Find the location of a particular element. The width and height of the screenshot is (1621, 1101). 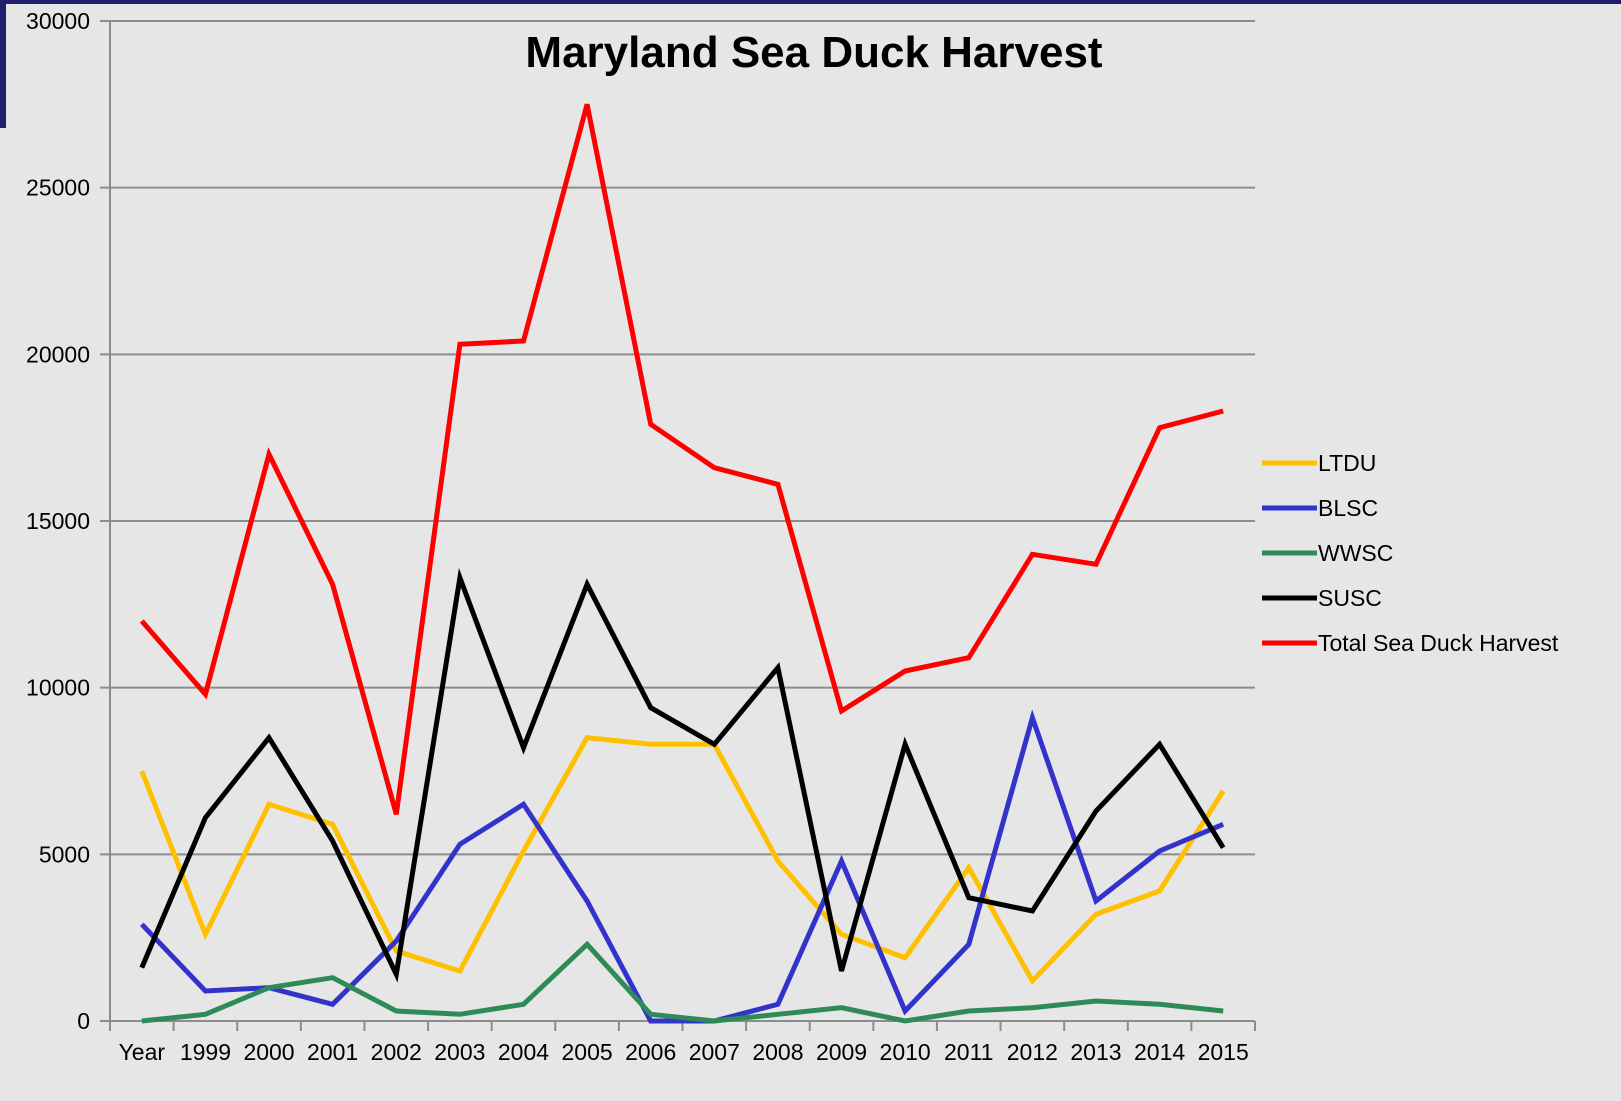

legend: LTDU BLSC WWSC SUSC Total Sea Duck Harvest is located at coordinates (1410, 553).